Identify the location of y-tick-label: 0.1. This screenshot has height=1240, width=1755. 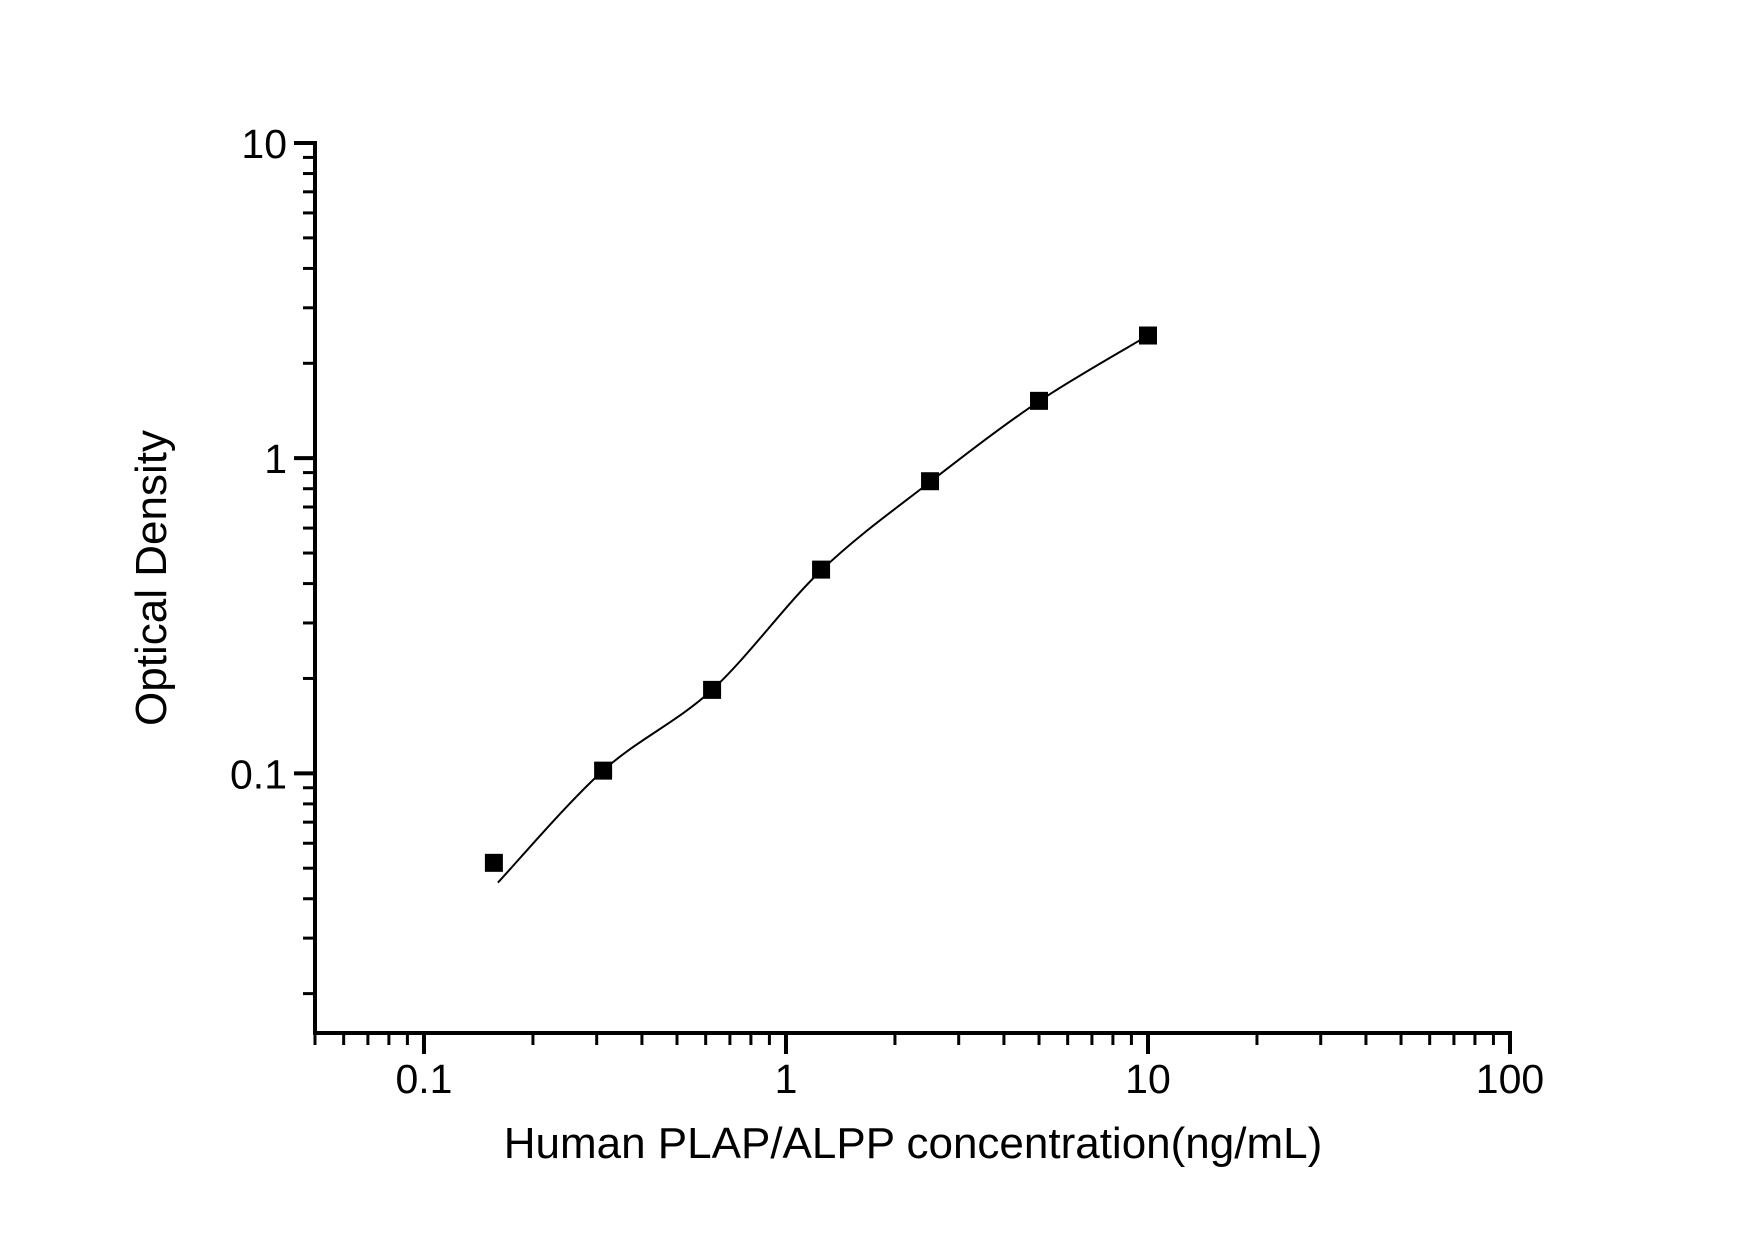
(258, 774).